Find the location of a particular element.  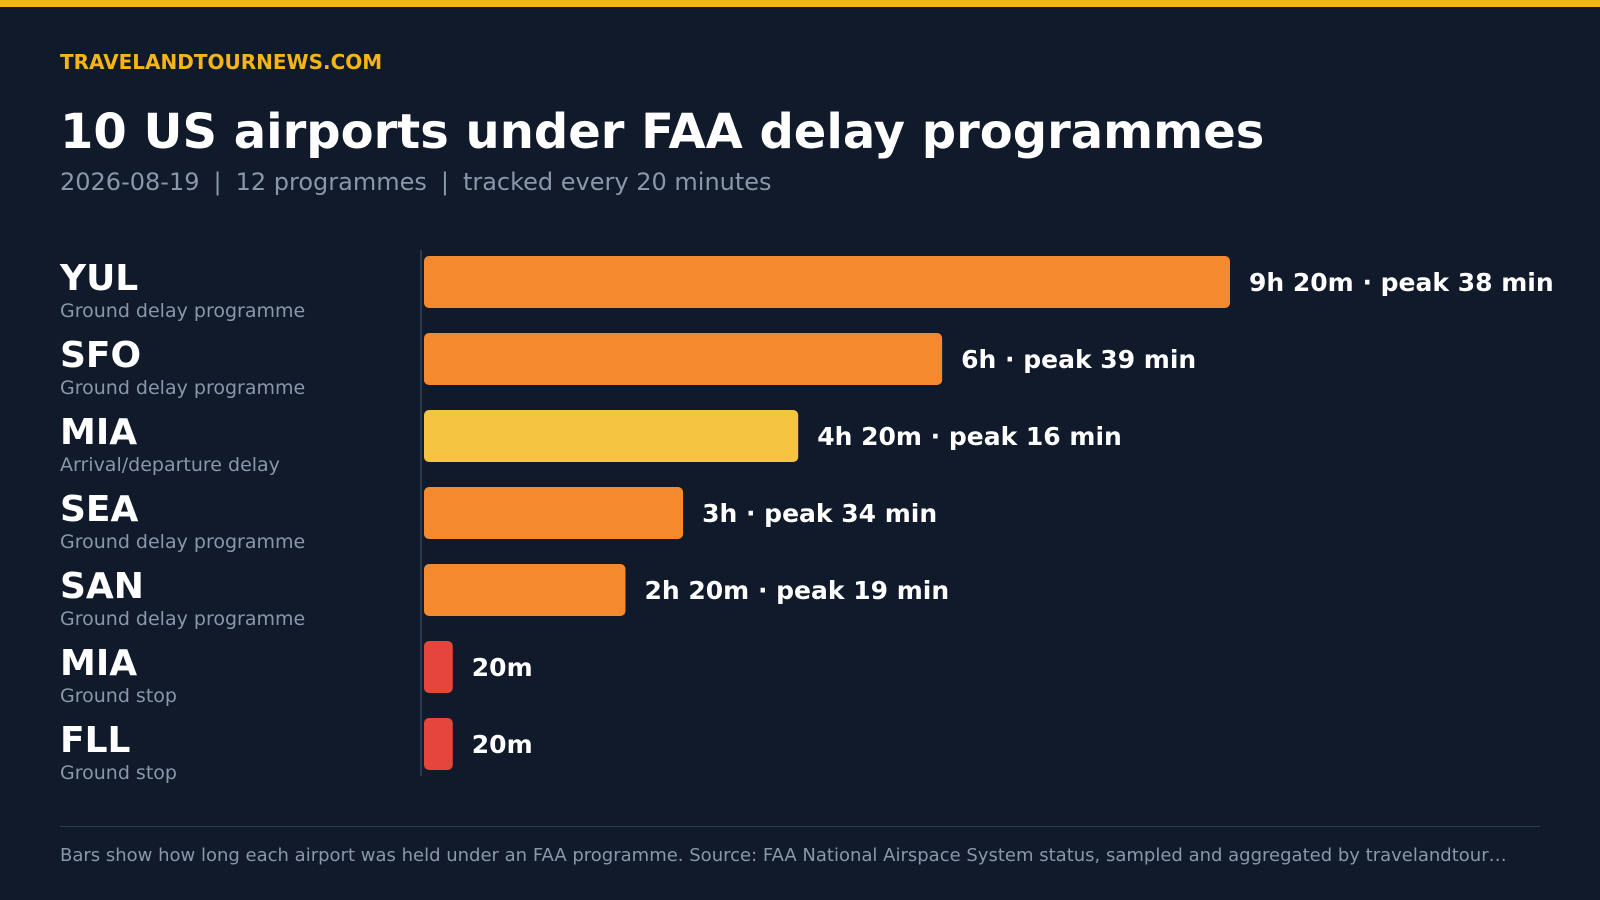

peak-label: peak 34 min is located at coordinates (850, 513).